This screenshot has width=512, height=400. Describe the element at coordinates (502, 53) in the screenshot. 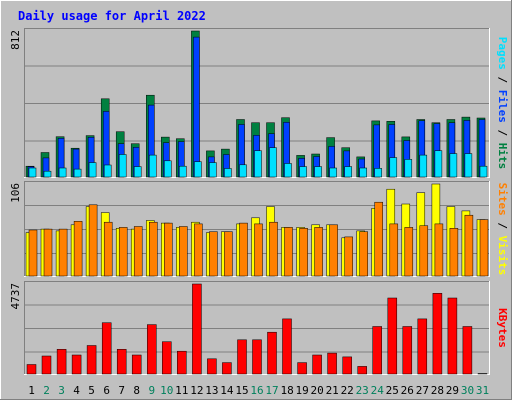

I see `legend-pages-label: Pages` at that location.